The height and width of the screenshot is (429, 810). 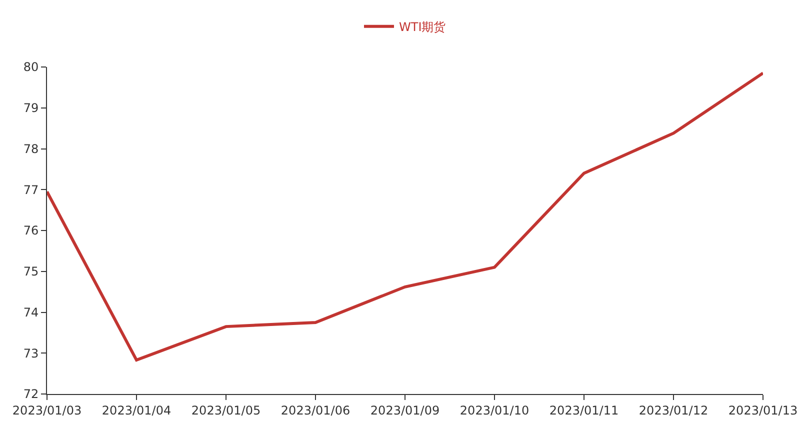 What do you see at coordinates (673, 410) in the screenshot?
I see `x-tick-label: 2023/01/12` at bounding box center [673, 410].